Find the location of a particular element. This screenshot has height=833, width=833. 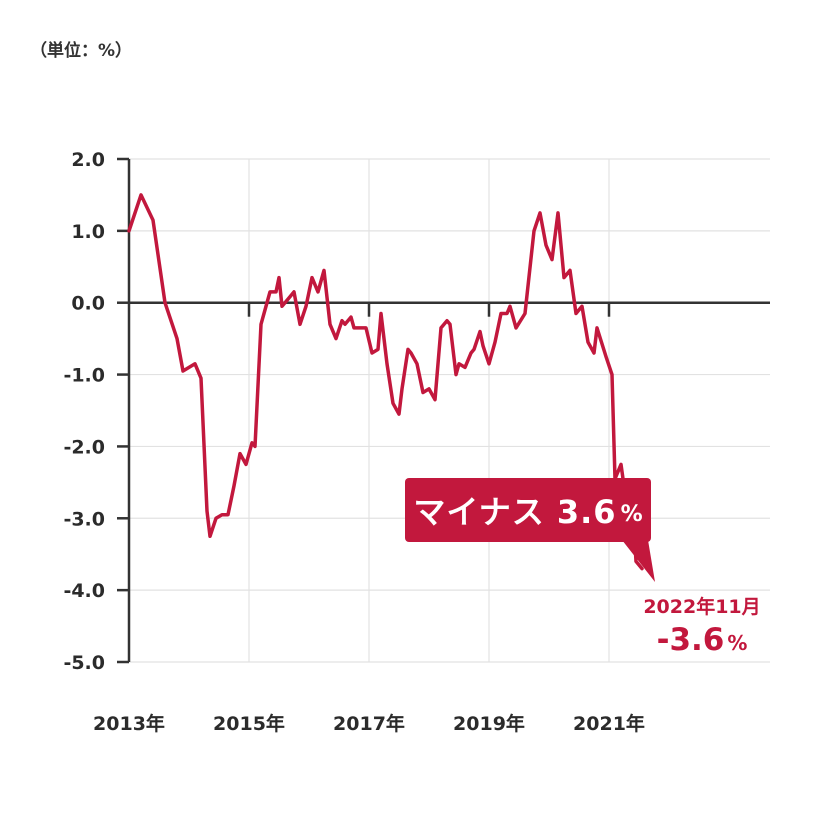

callout-pointer is located at coordinates (638, 561).